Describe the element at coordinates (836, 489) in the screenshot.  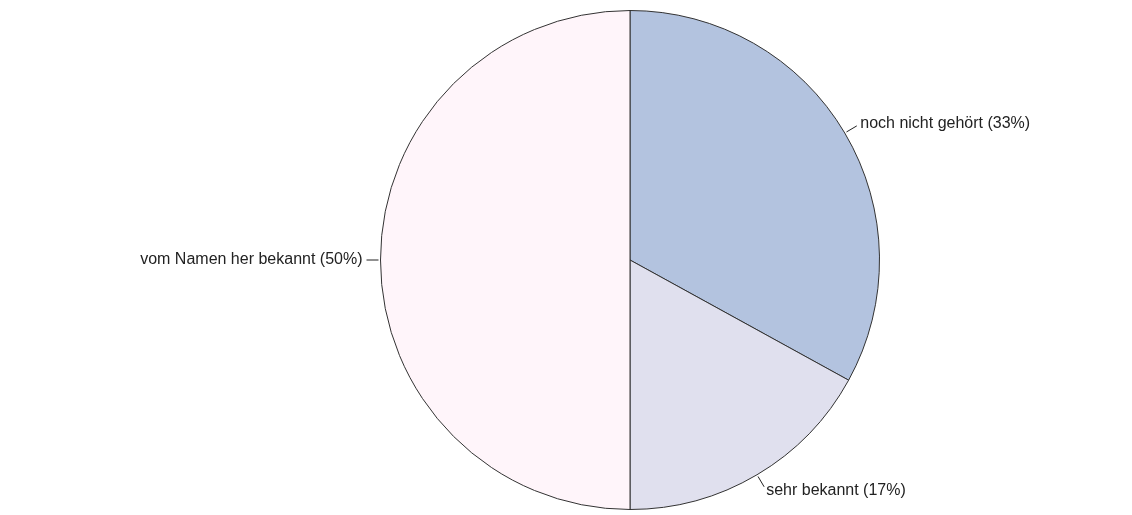
I see `slice-label: sehr bekannt (17%)` at that location.